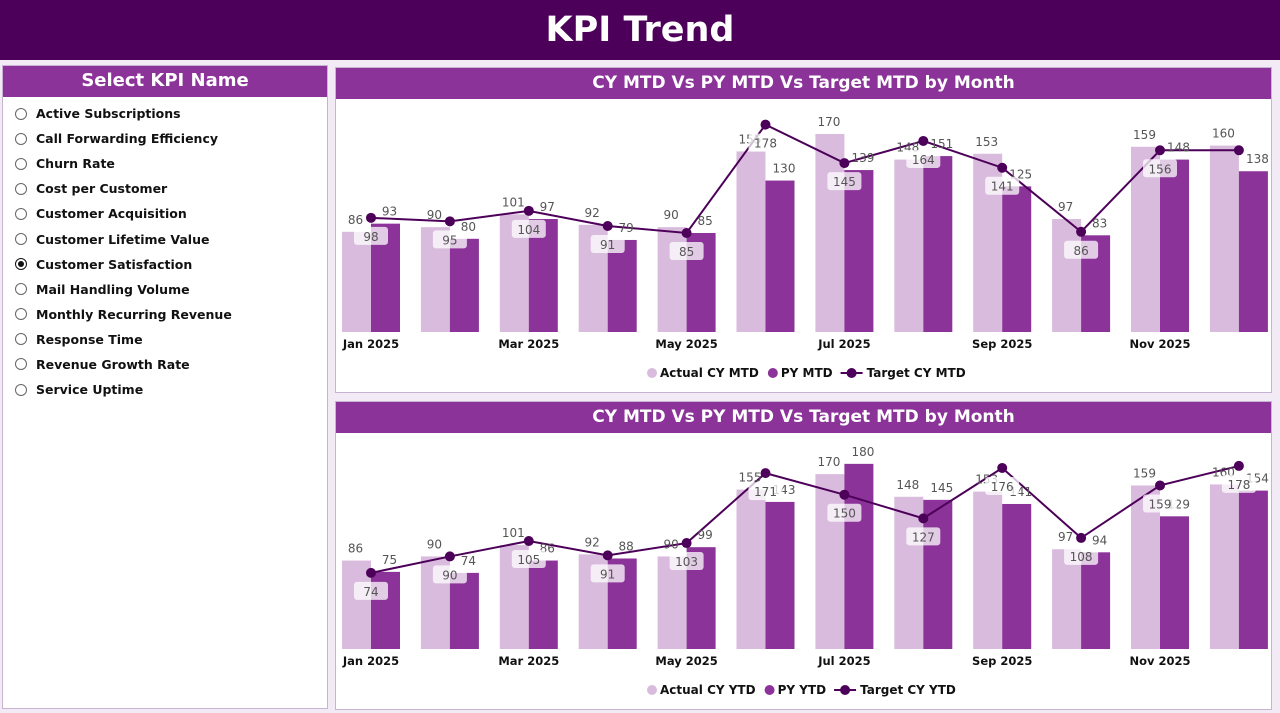 This screenshot has height=713, width=1280. I want to click on label-target: 74, so click(370, 592).